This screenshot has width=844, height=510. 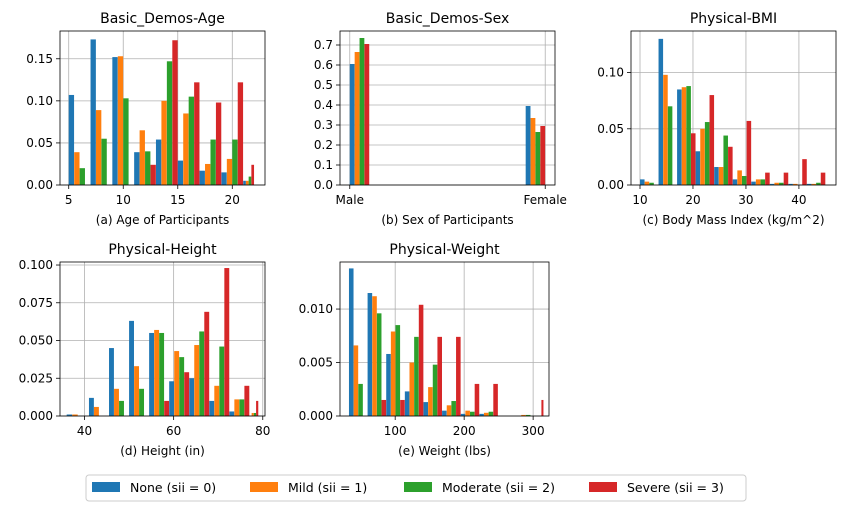 What do you see at coordinates (162, 451) in the screenshot?
I see `x-axis-label: (d) Height (in)` at bounding box center [162, 451].